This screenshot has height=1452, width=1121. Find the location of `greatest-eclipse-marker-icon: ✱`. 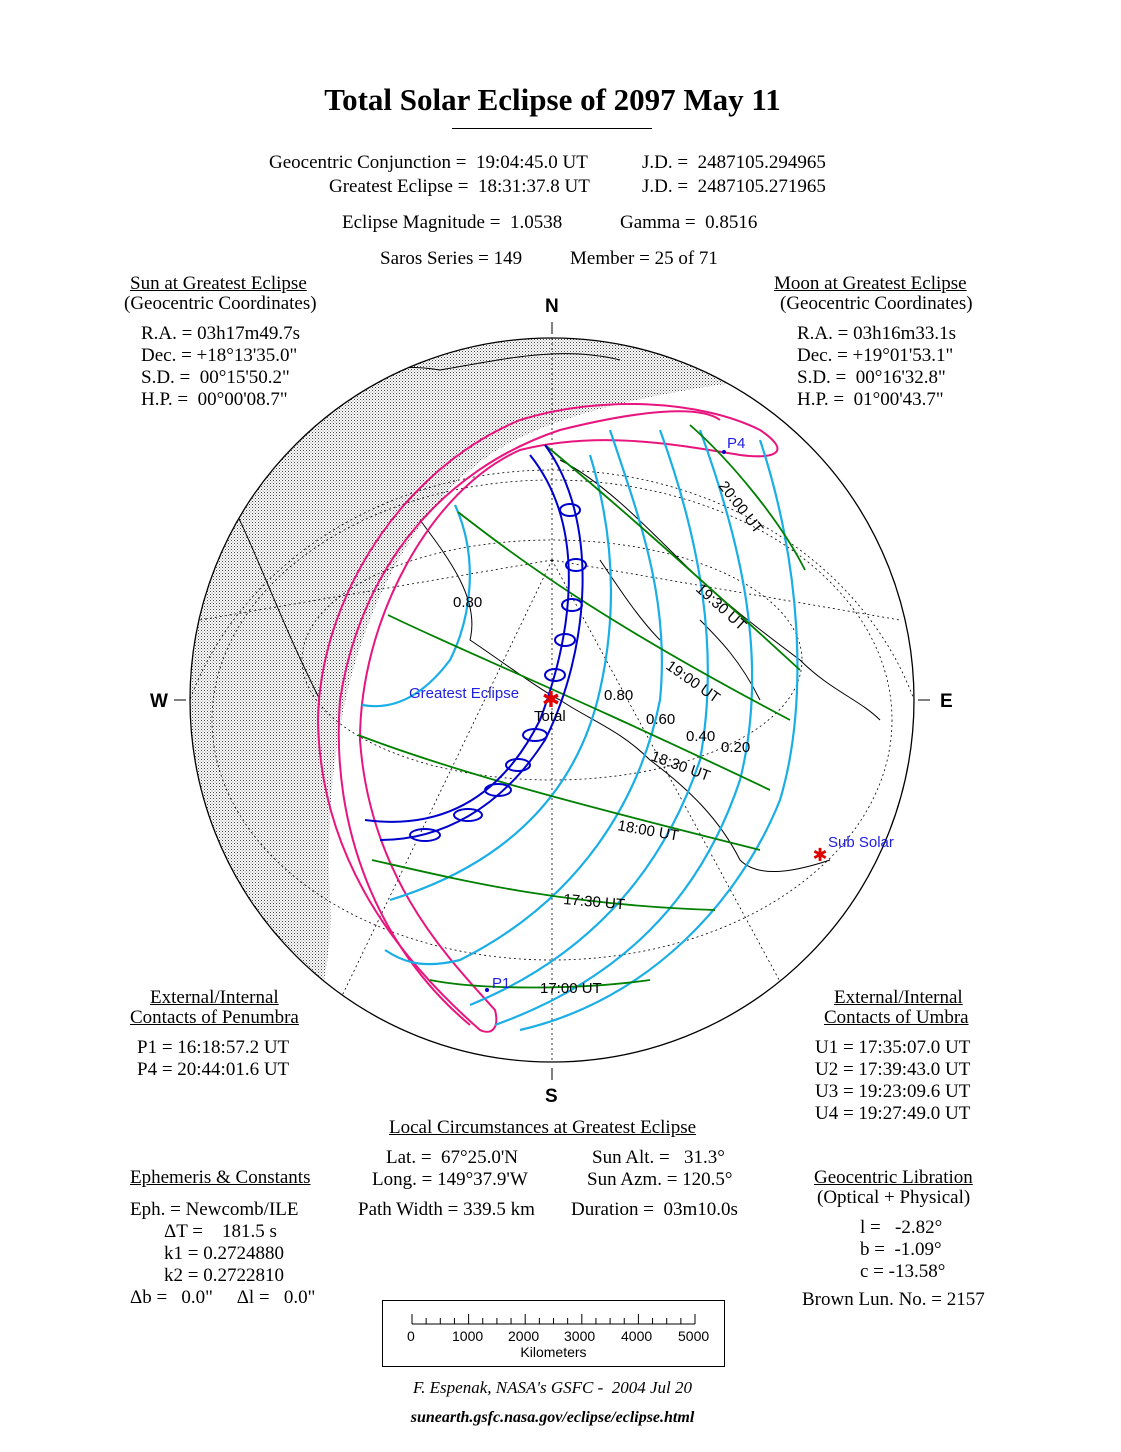

greatest-eclipse-marker-icon: ✱ is located at coordinates (551, 699).